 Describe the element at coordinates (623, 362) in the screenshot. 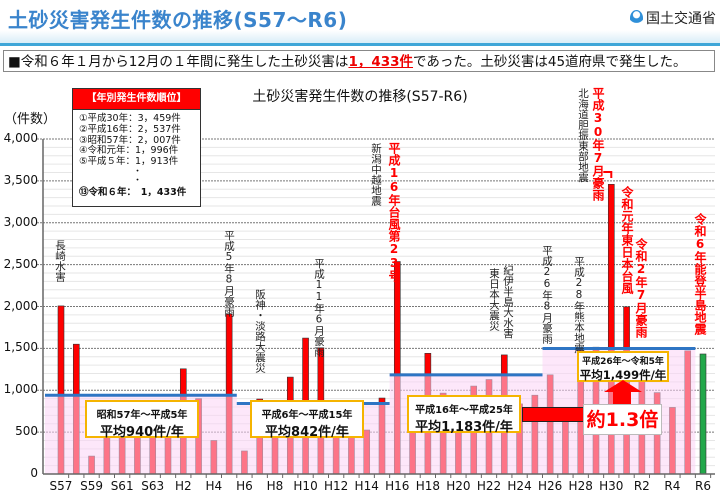

I see `average-period: 平成26年～令和5年` at that location.